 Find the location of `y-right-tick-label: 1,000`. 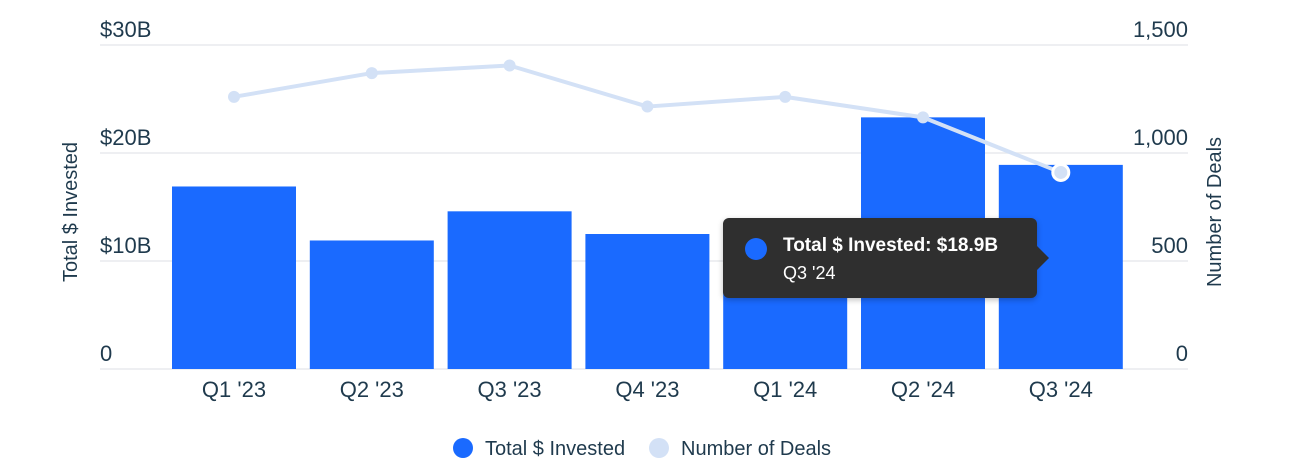

y-right-tick-label: 1,000 is located at coordinates (1160, 137).